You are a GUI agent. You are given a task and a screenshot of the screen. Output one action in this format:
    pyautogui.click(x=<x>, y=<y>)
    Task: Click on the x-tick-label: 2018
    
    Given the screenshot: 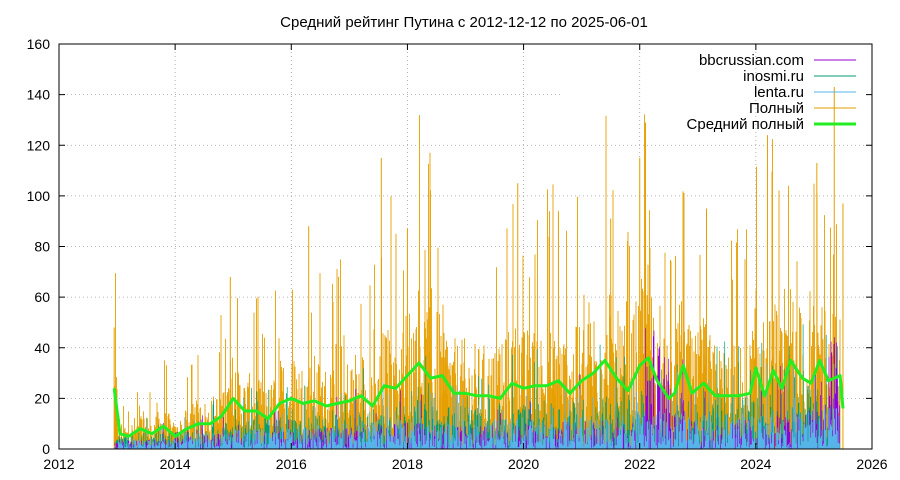 What is the action you would take?
    pyautogui.click(x=407, y=464)
    